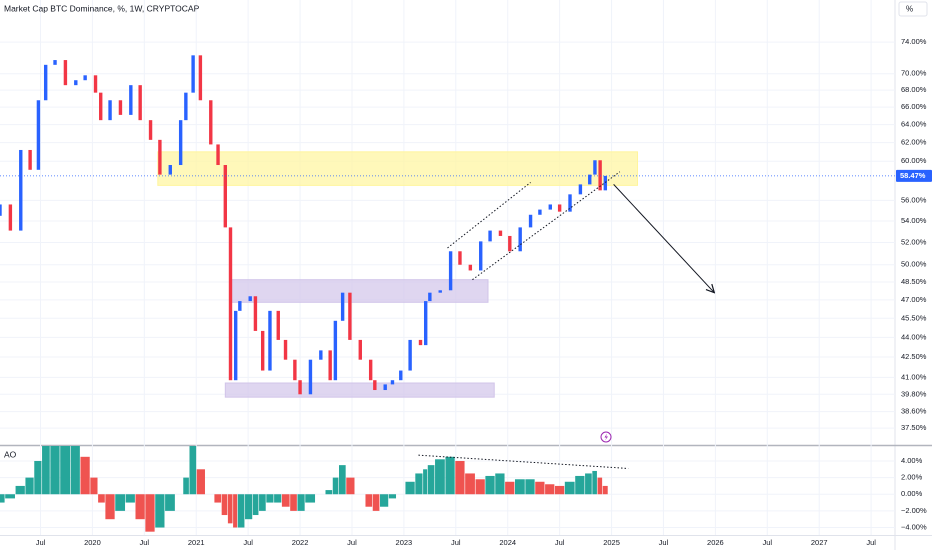 The image size is (932, 550). What do you see at coordinates (914, 160) in the screenshot?
I see `y-tick-label: 60.00%` at bounding box center [914, 160].